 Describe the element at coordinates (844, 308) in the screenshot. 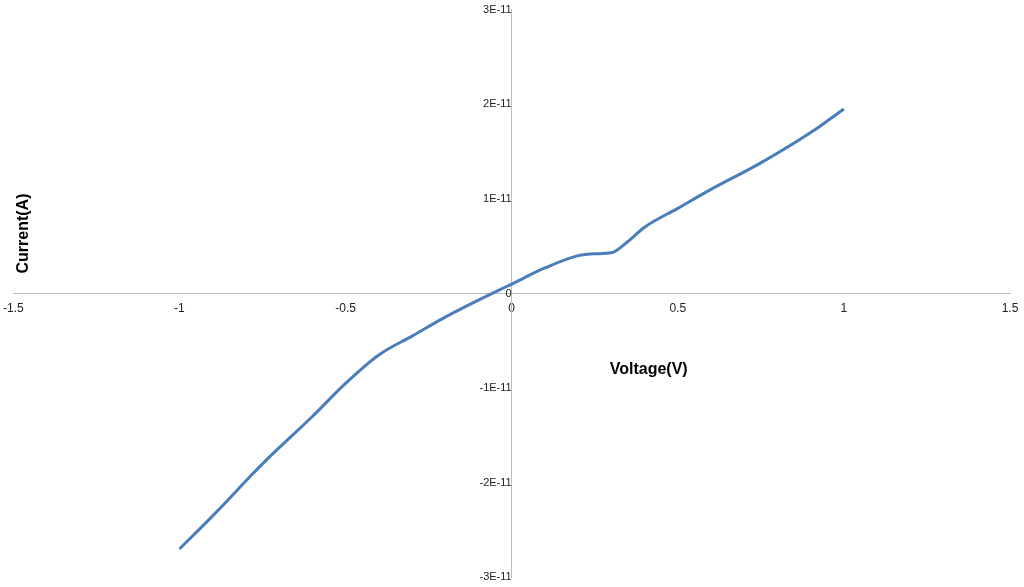

I see `x-tick-label: 1` at that location.